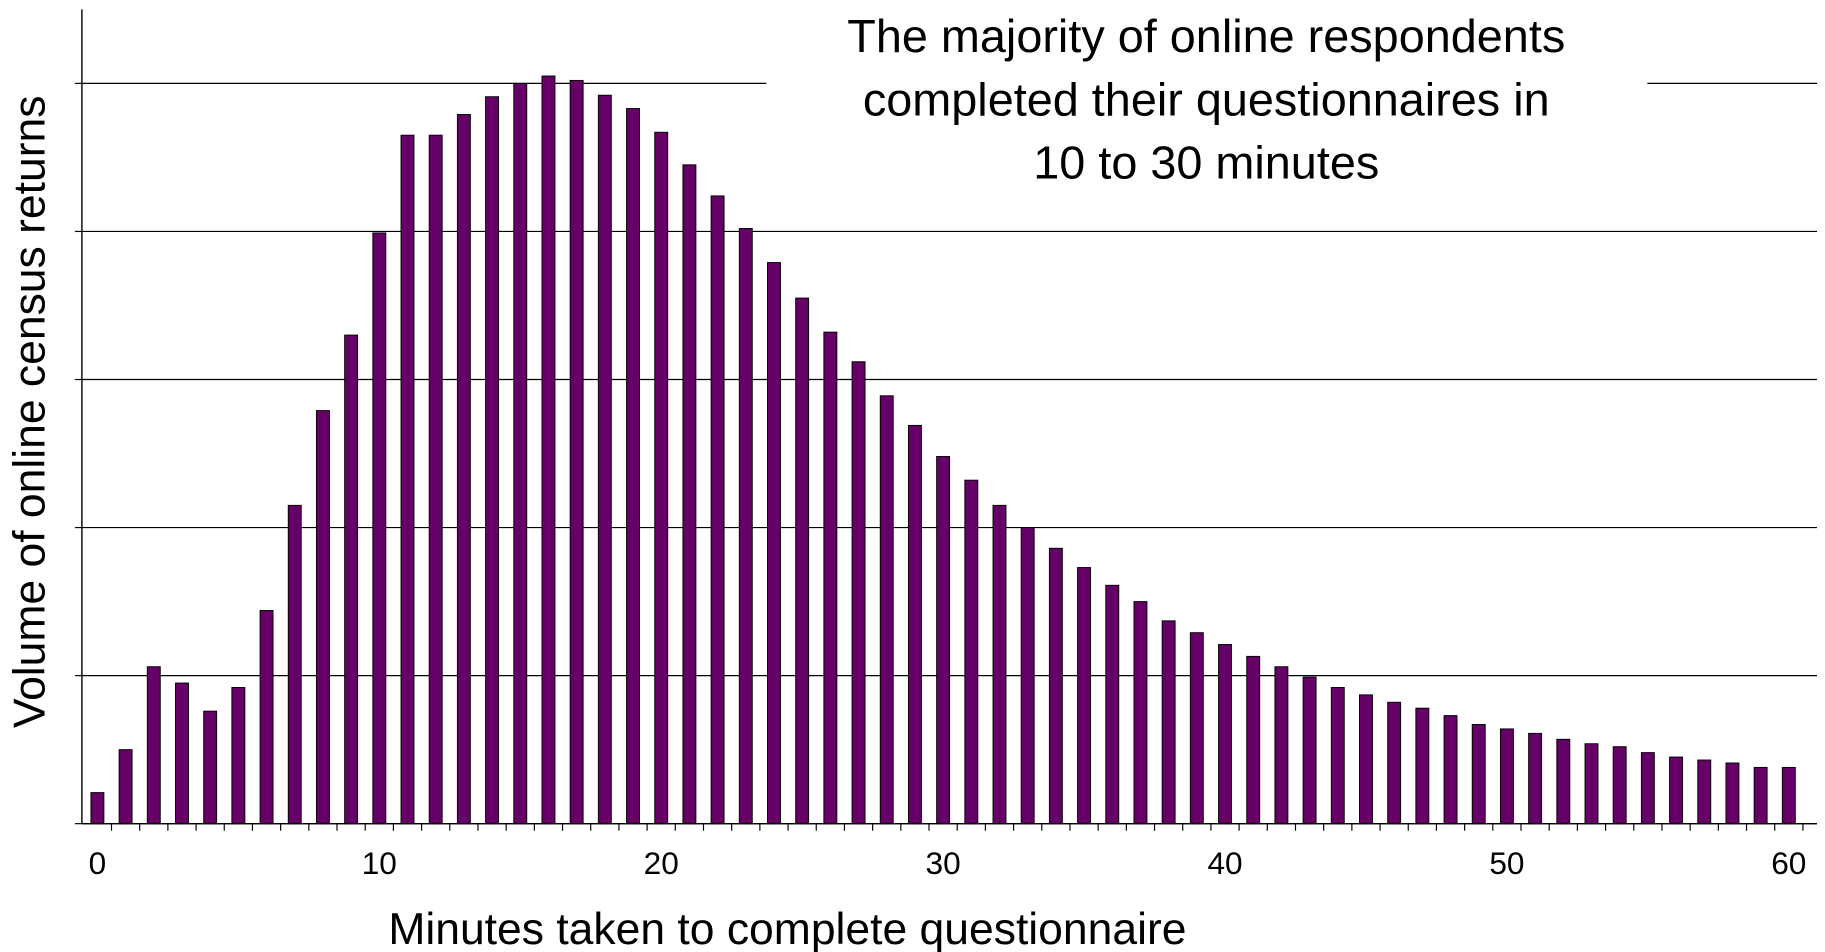 This screenshot has height=952, width=1825. I want to click on annotation: completed their questionnaires in, so click(1206, 99).